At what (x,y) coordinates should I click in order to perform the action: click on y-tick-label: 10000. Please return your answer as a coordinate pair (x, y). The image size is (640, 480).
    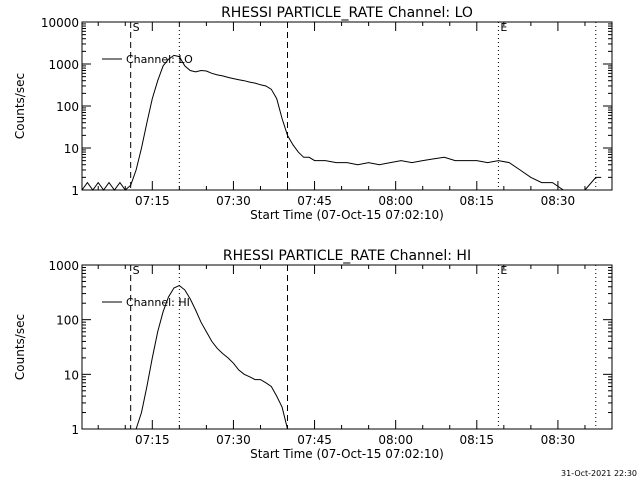
    Looking at the image, I should click on (60, 23).